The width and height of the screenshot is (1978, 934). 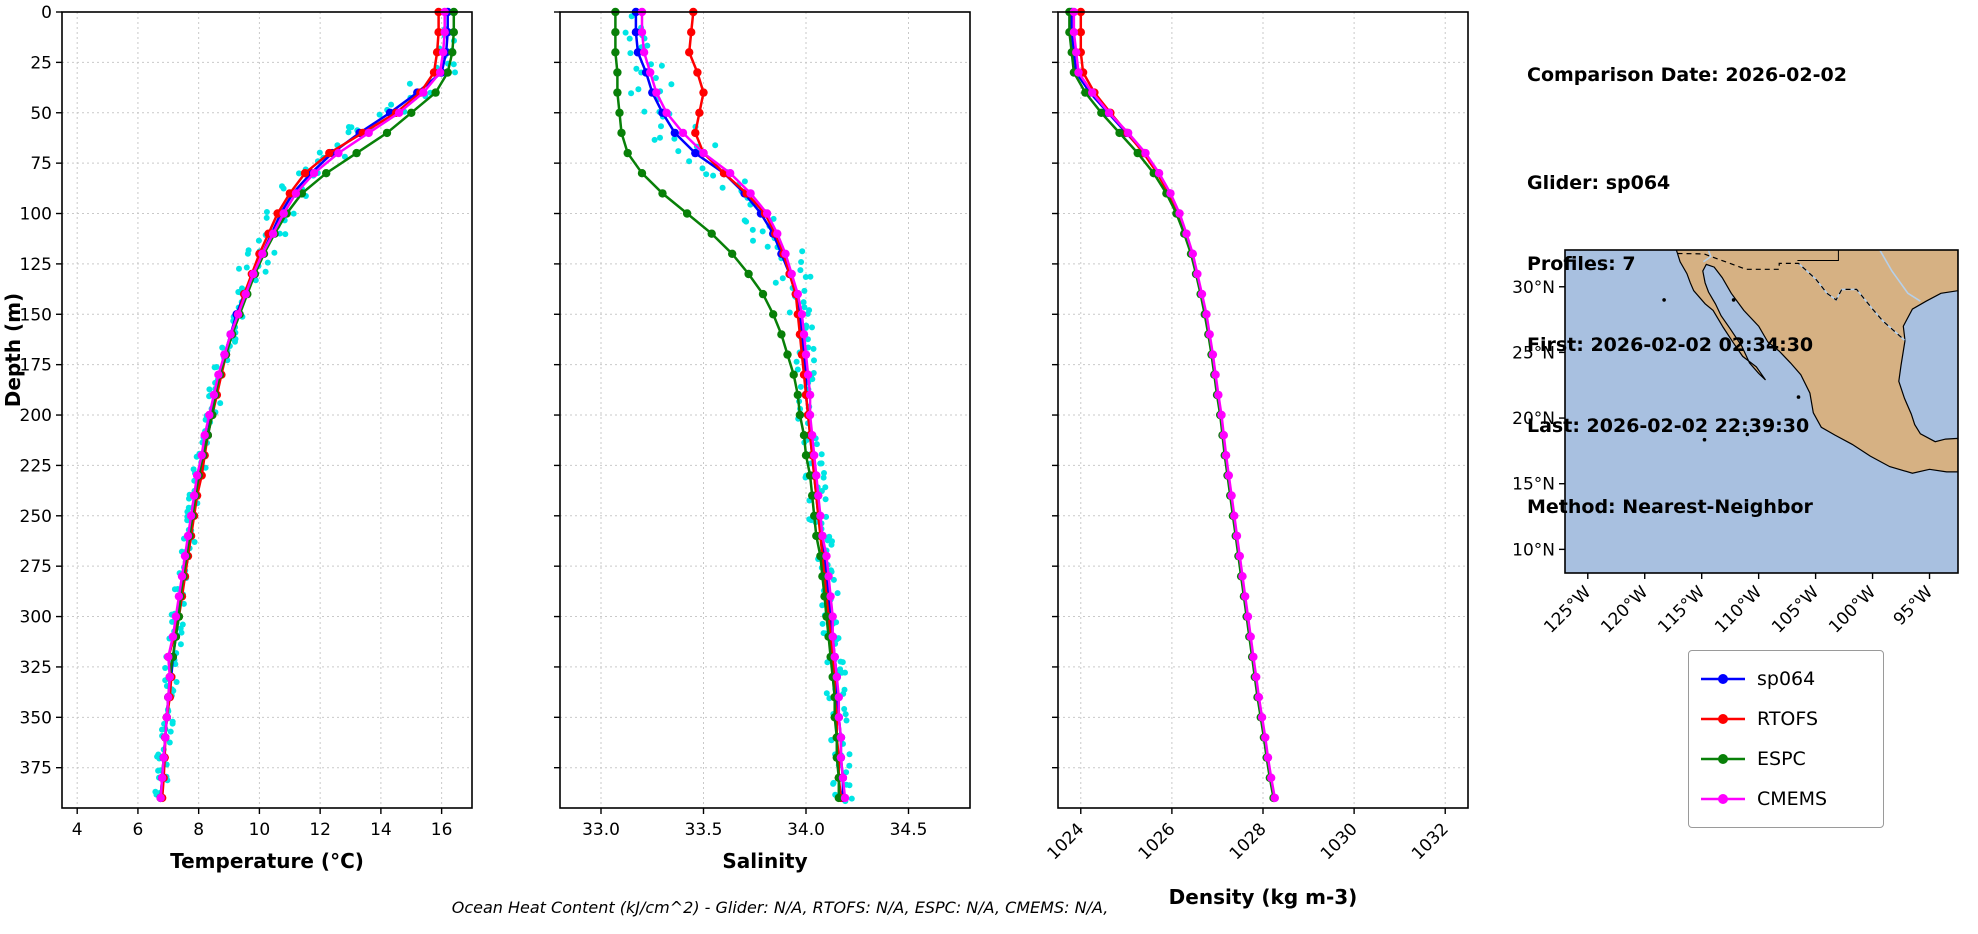 What do you see at coordinates (601, 830) in the screenshot?
I see `x-tick-label: 33.0` at bounding box center [601, 830].